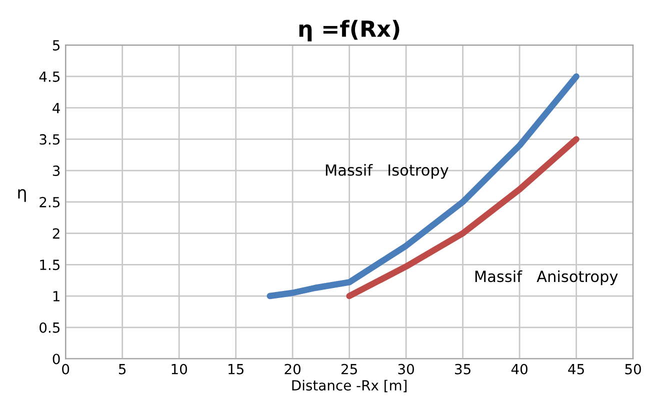 This screenshot has height=410, width=656. What do you see at coordinates (292, 369) in the screenshot?
I see `x-tick-label: 20` at bounding box center [292, 369].